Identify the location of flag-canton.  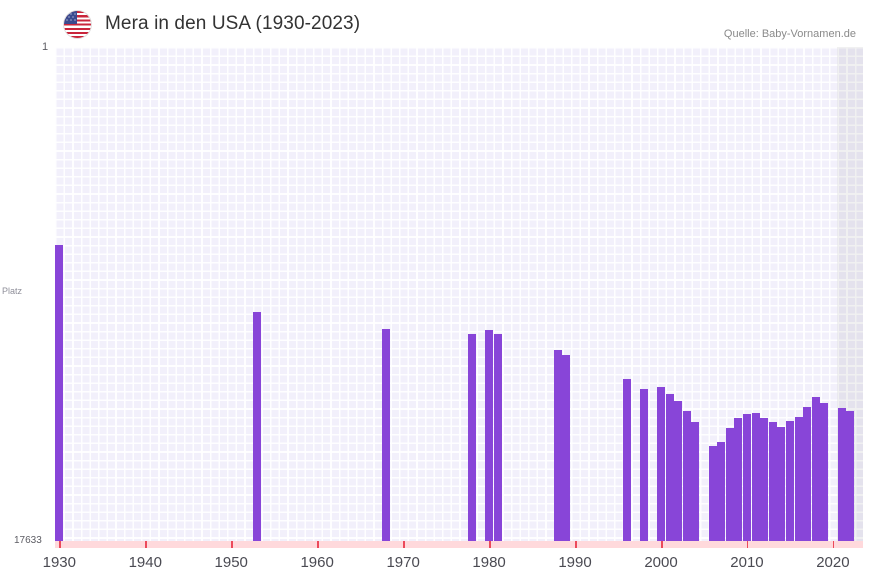
(70, 17).